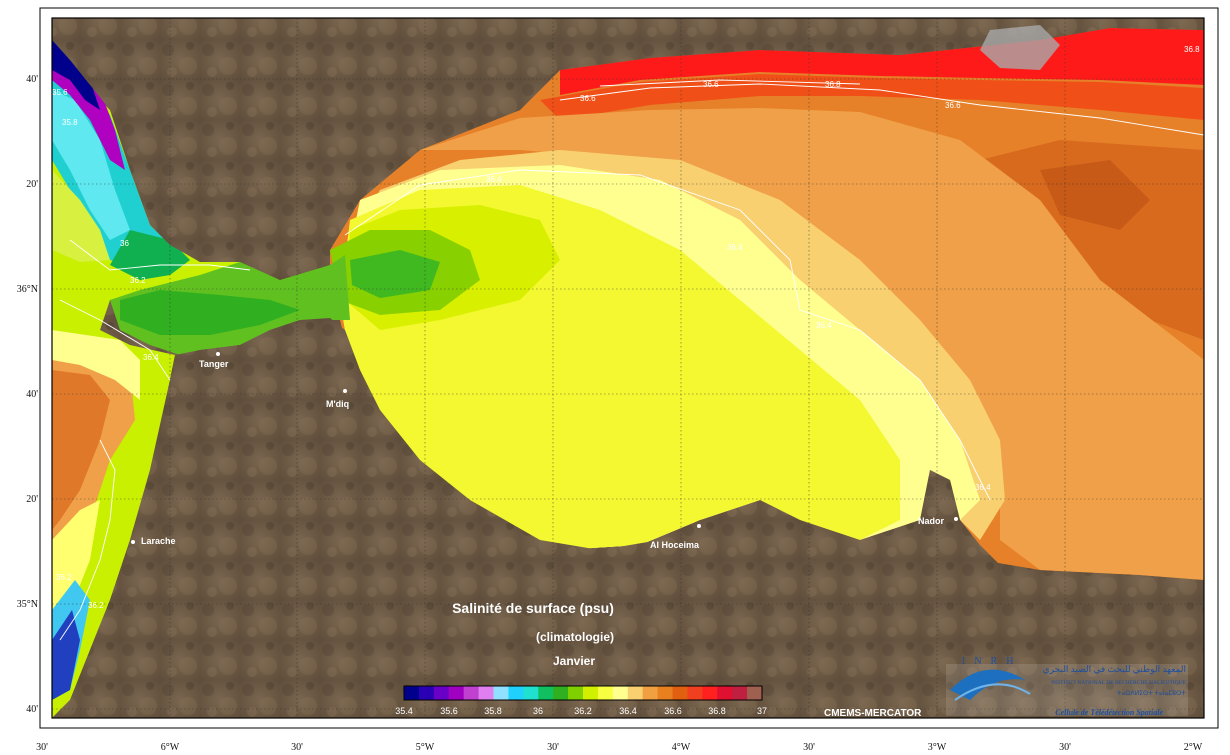 The width and height of the screenshot is (1230, 755). What do you see at coordinates (214, 364) in the screenshot?
I see `city-label-tanger: Tanger` at bounding box center [214, 364].